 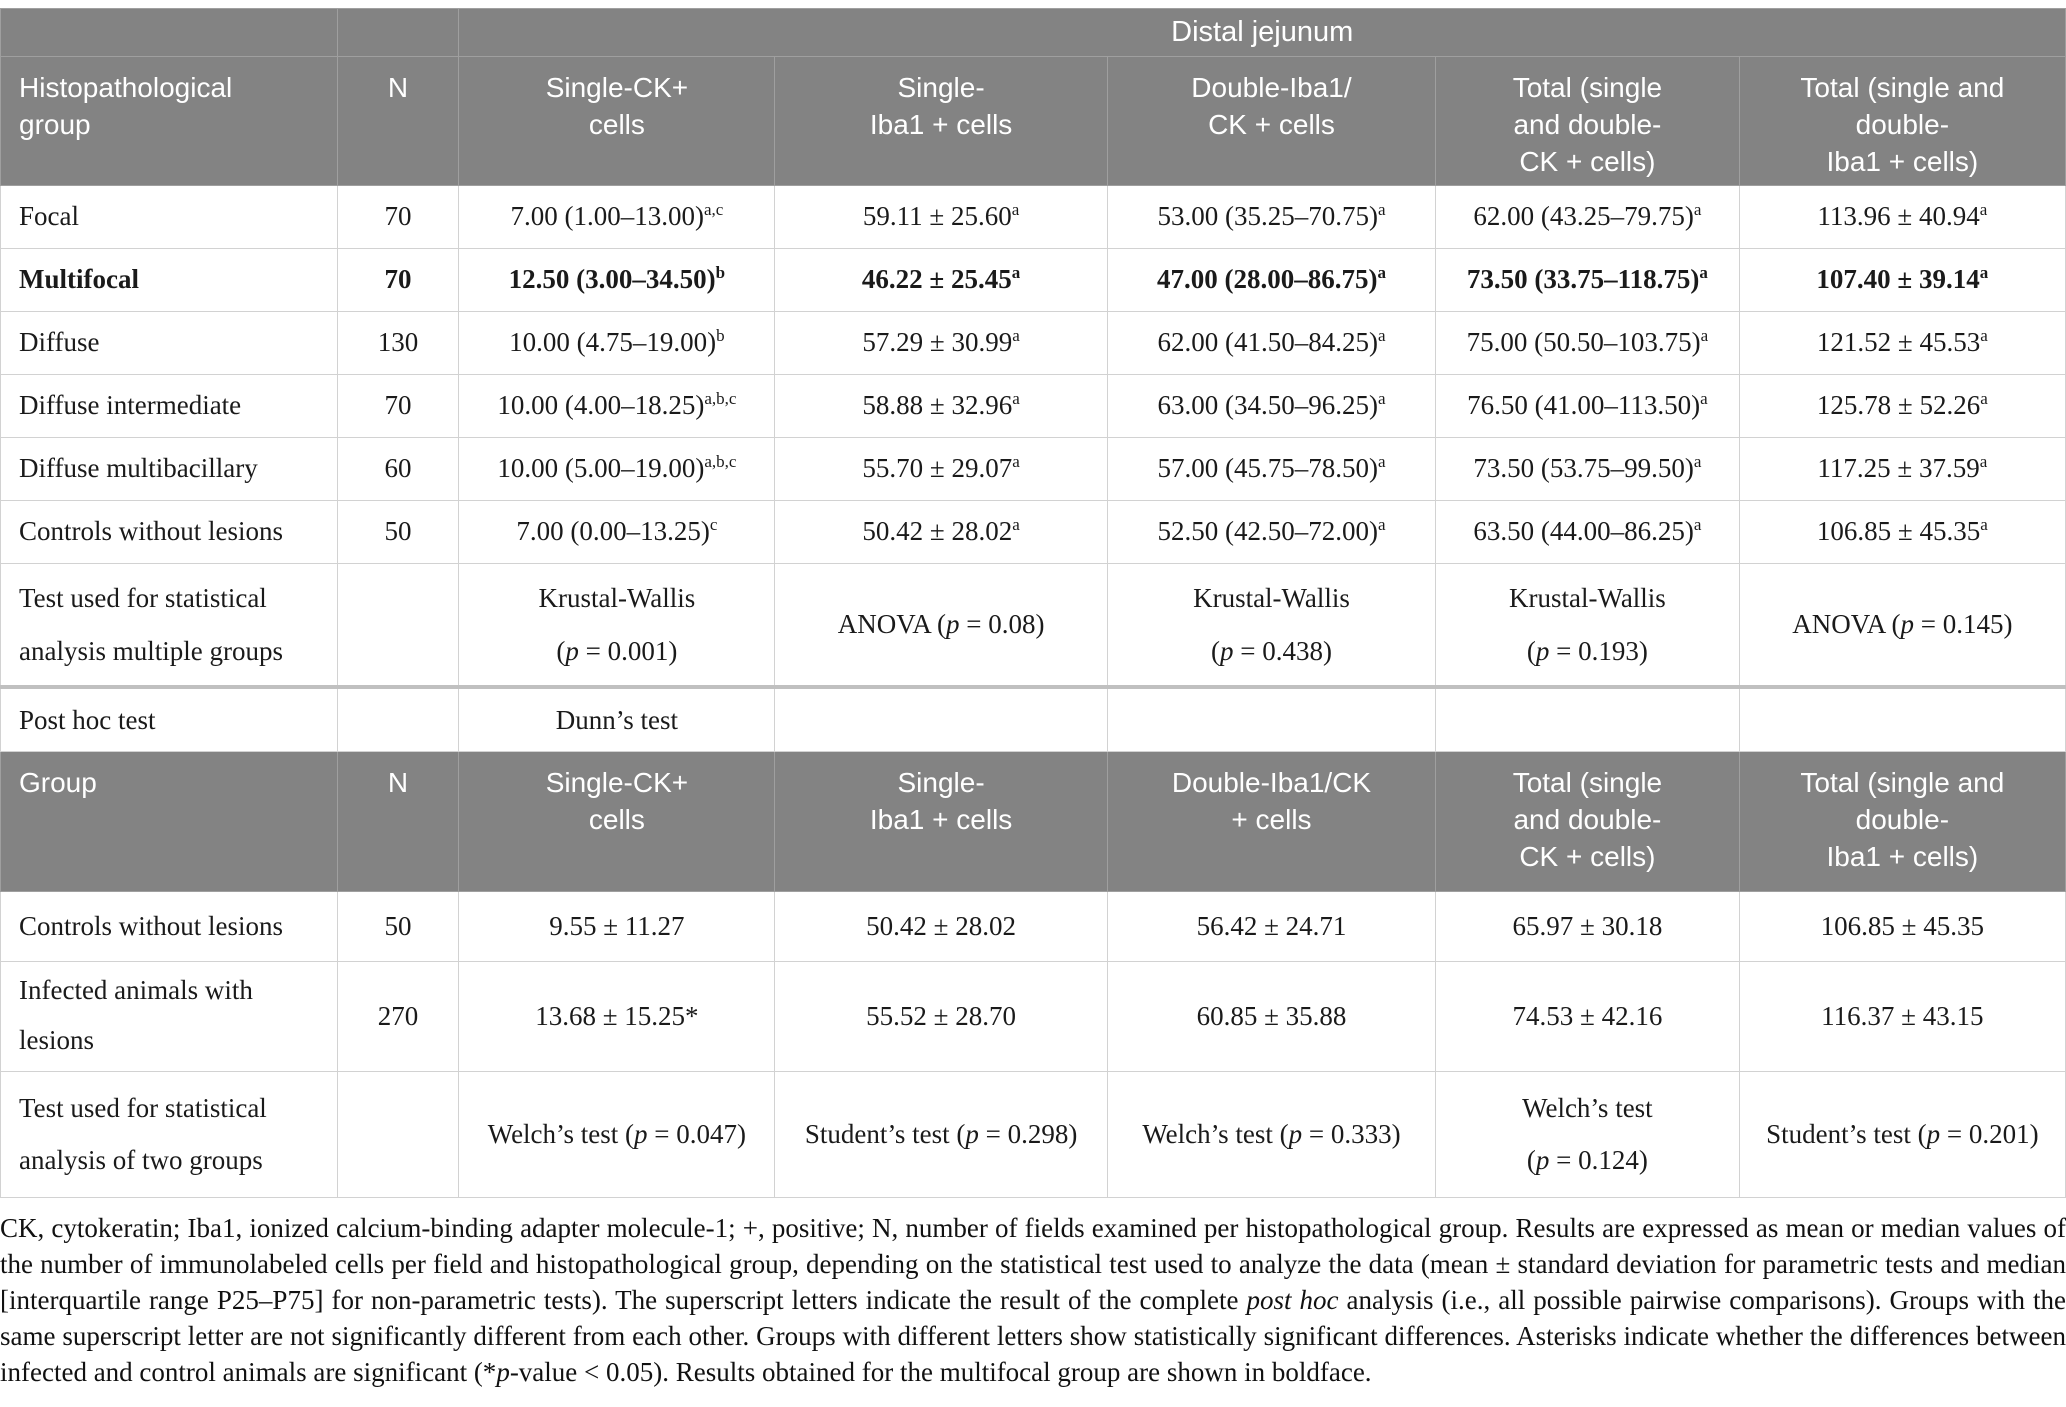 I want to click on cell: Krustal-Wallis (p = 0.193), so click(x=1587, y=625).